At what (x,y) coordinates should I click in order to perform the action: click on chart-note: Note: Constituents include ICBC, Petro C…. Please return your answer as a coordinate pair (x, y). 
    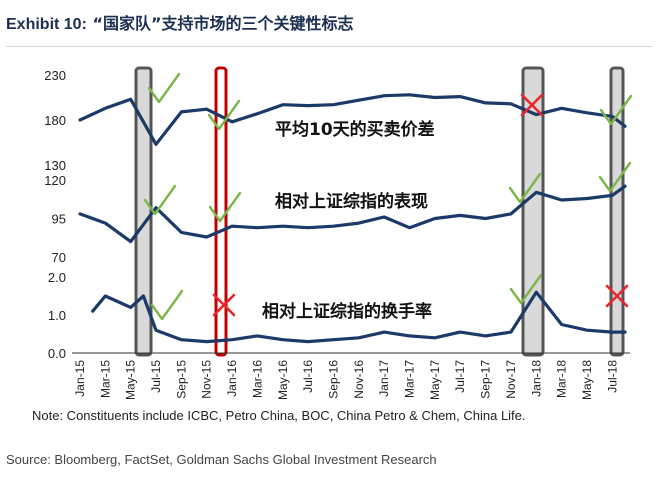
    Looking at the image, I should click on (279, 415).